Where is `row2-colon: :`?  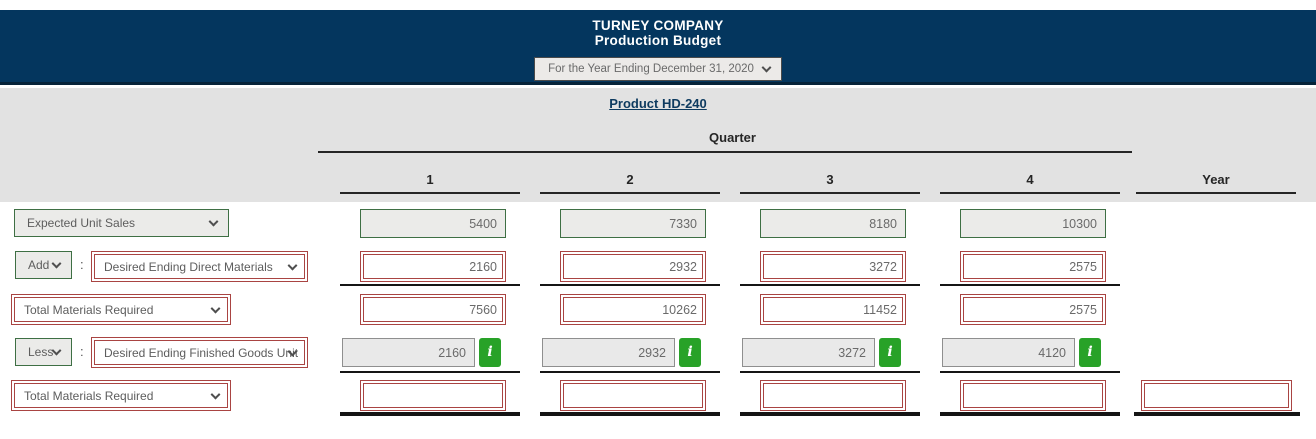 row2-colon: : is located at coordinates (82, 264).